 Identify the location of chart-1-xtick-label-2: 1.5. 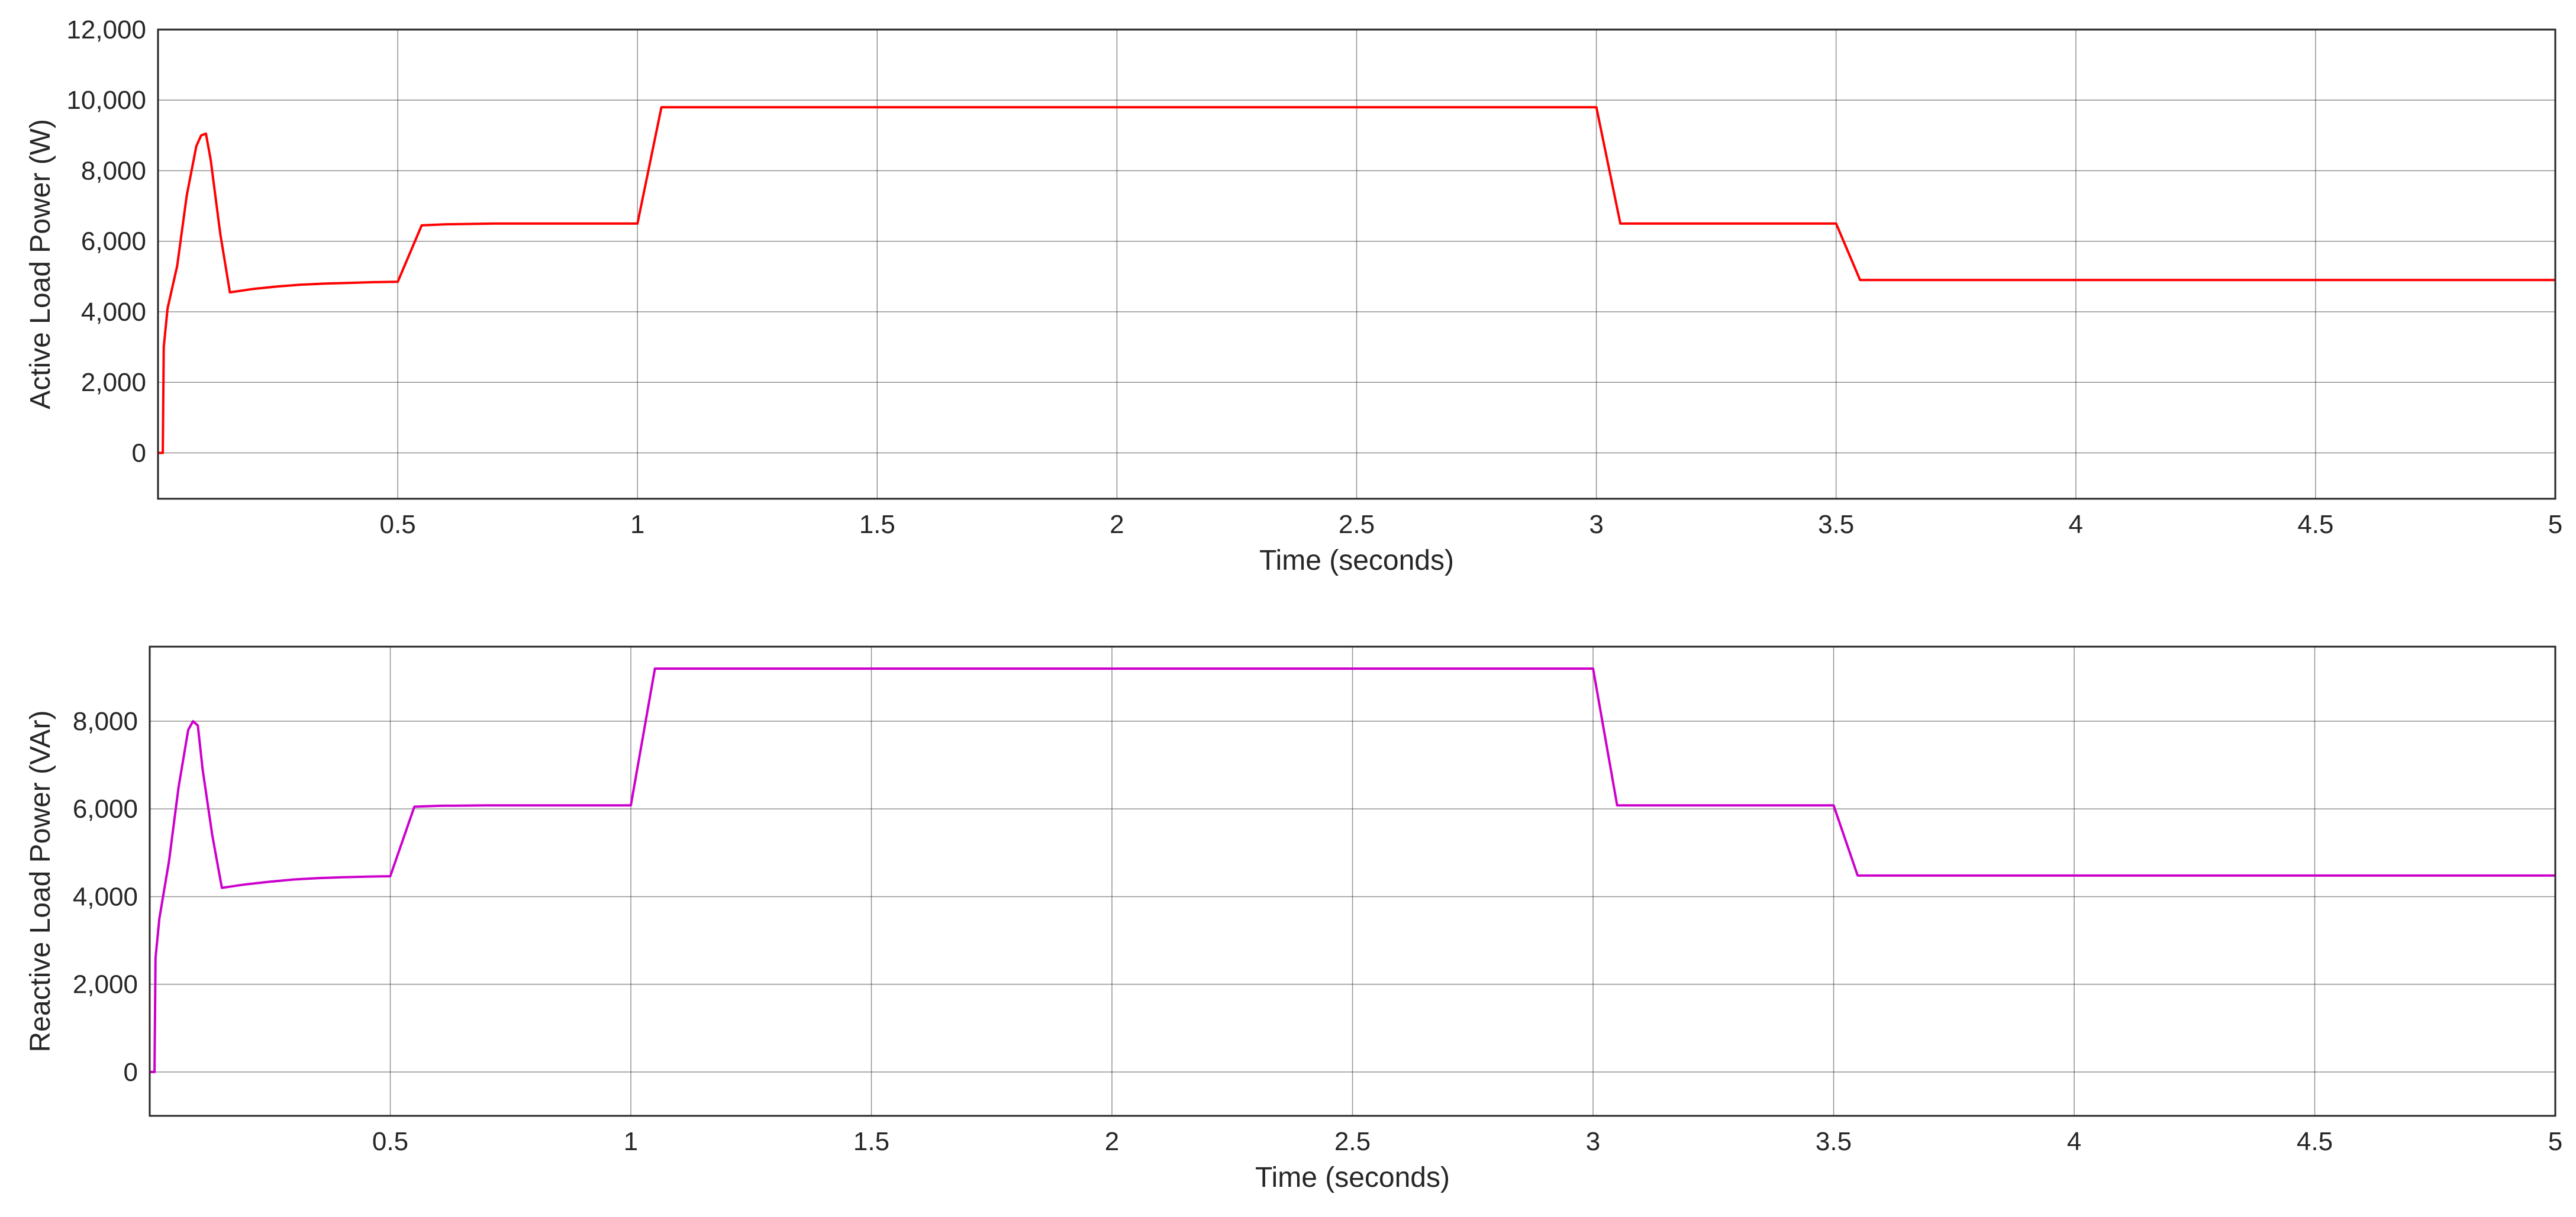
(871, 1141).